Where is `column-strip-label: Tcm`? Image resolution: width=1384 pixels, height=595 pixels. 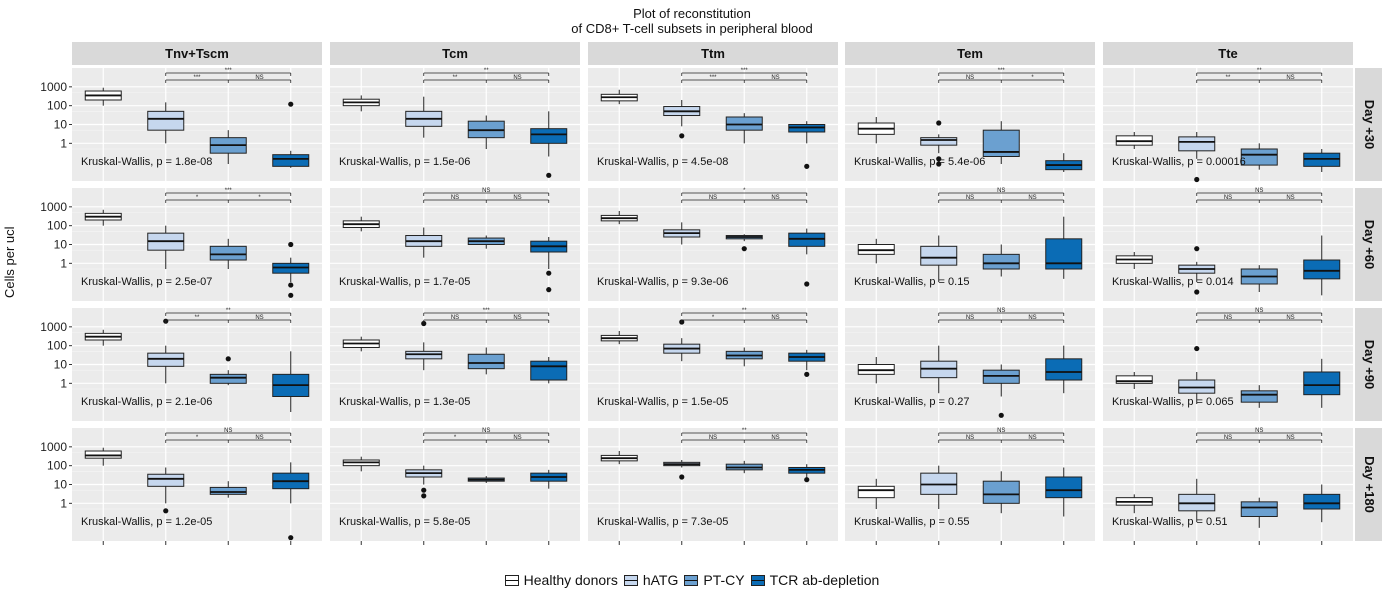 column-strip-label: Tcm is located at coordinates (455, 53).